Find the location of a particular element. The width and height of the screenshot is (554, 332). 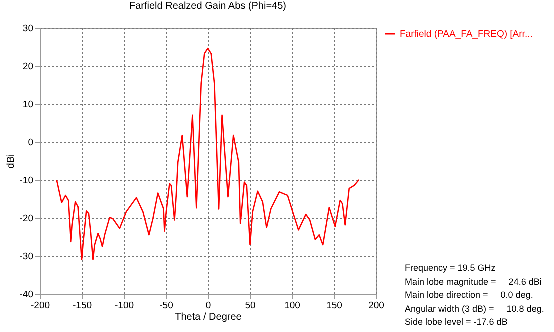

x-tick-label: 150 is located at coordinates (334, 306).